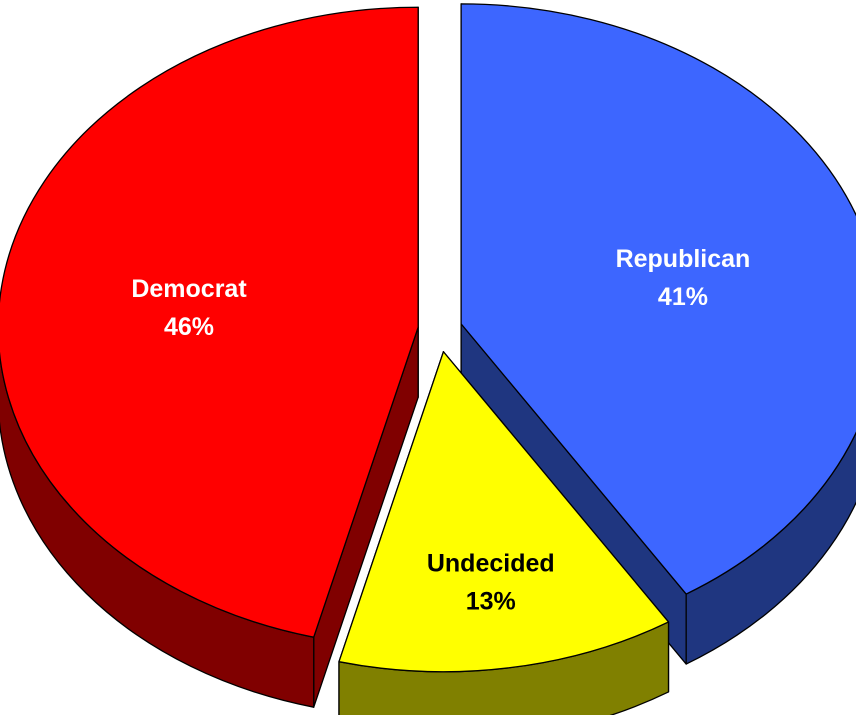 The height and width of the screenshot is (720, 856). I want to click on slice-value-undecided: 13%, so click(491, 601).